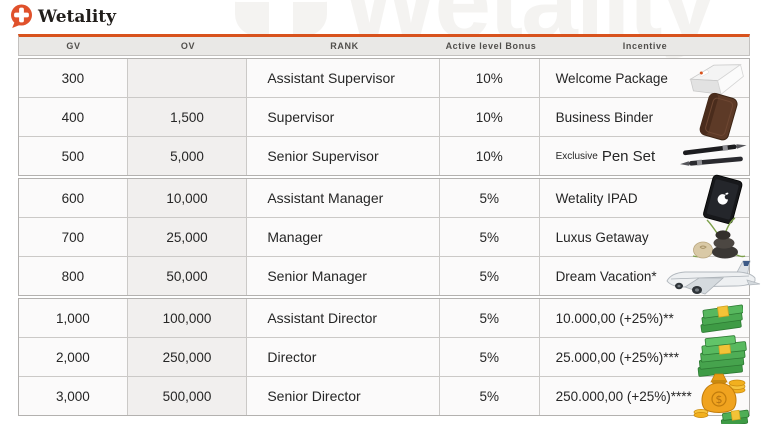  What do you see at coordinates (73, 396) in the screenshot?
I see `gv-cell: 3,000` at bounding box center [73, 396].